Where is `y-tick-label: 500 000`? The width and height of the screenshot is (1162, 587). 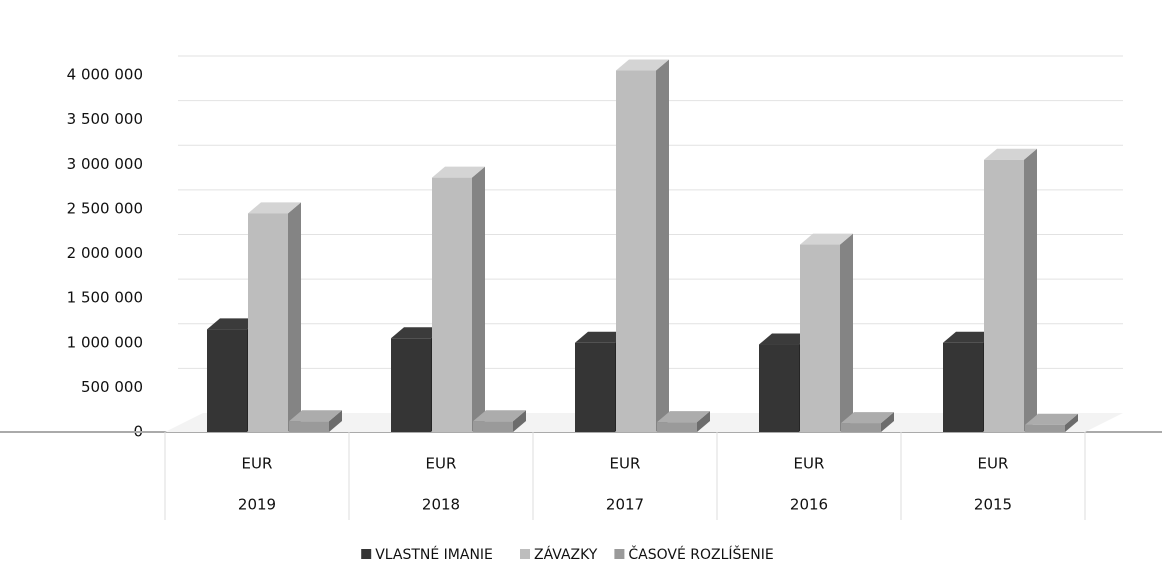 y-tick-label: 500 000 is located at coordinates (112, 387).